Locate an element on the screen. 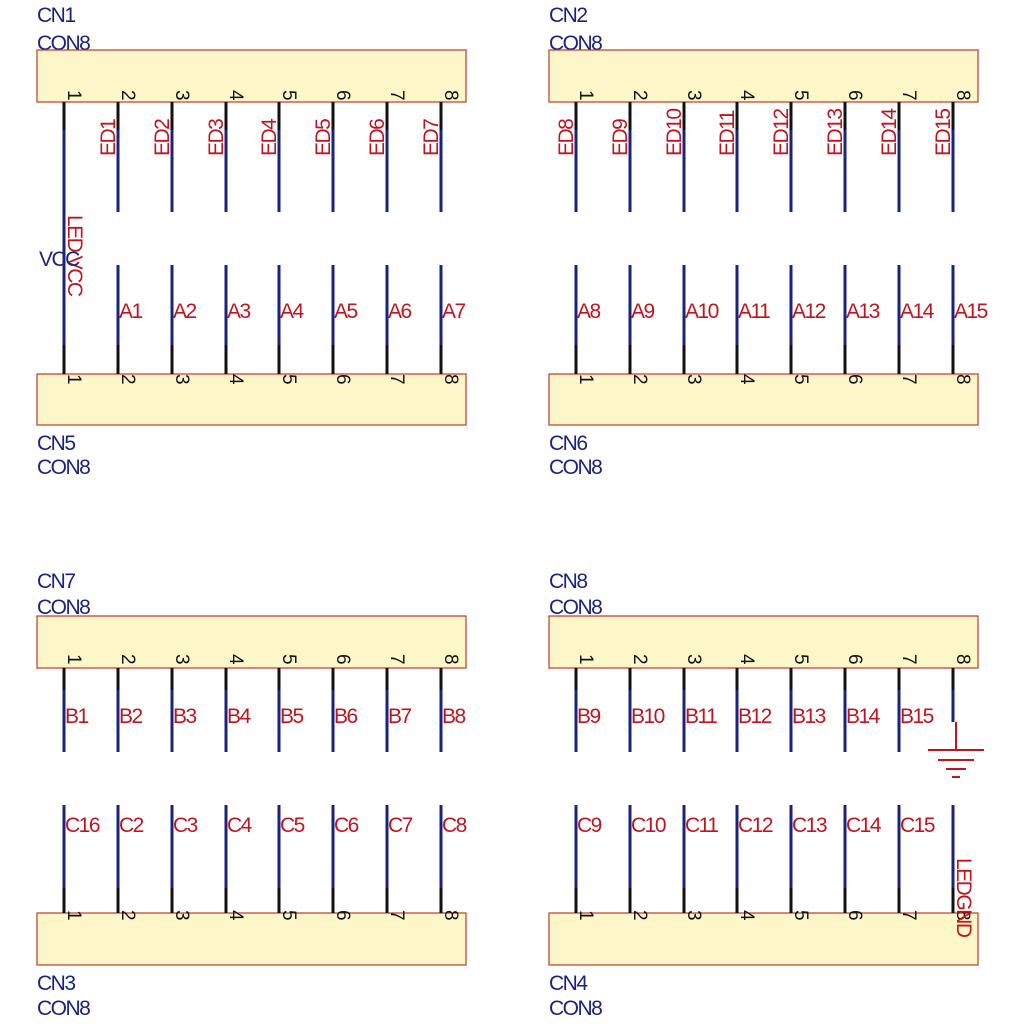 The image size is (1024, 1024). cn5-value: CON8 is located at coordinates (63, 467).